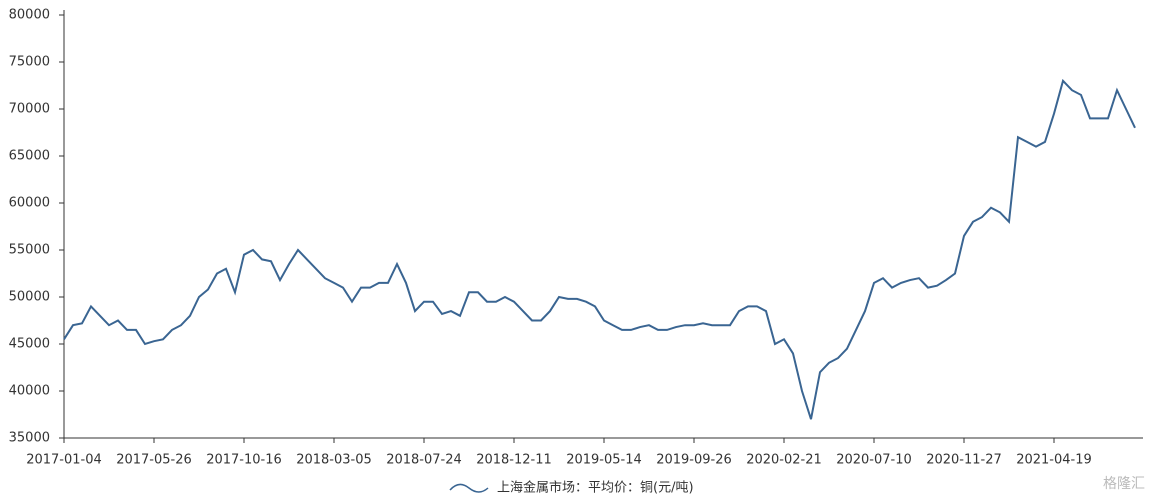 Image resolution: width=1151 pixels, height=499 pixels. Describe the element at coordinates (595, 488) in the screenshot. I see `legend-label: 上海金属市场：平均价：铜(元/吨)` at that location.